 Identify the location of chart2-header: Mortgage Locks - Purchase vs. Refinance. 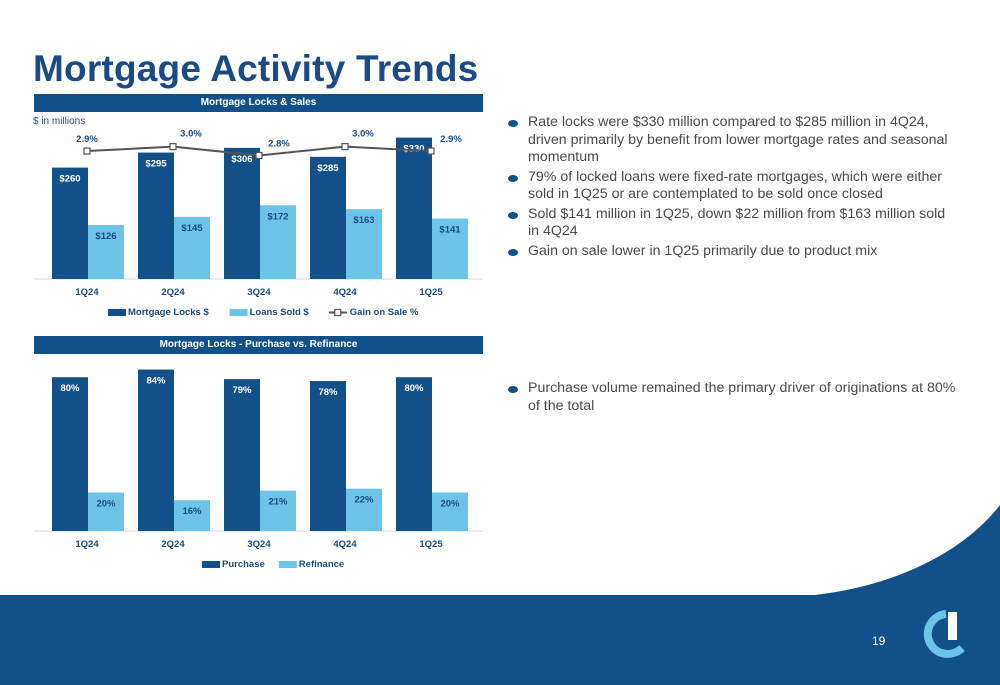
(258, 345).